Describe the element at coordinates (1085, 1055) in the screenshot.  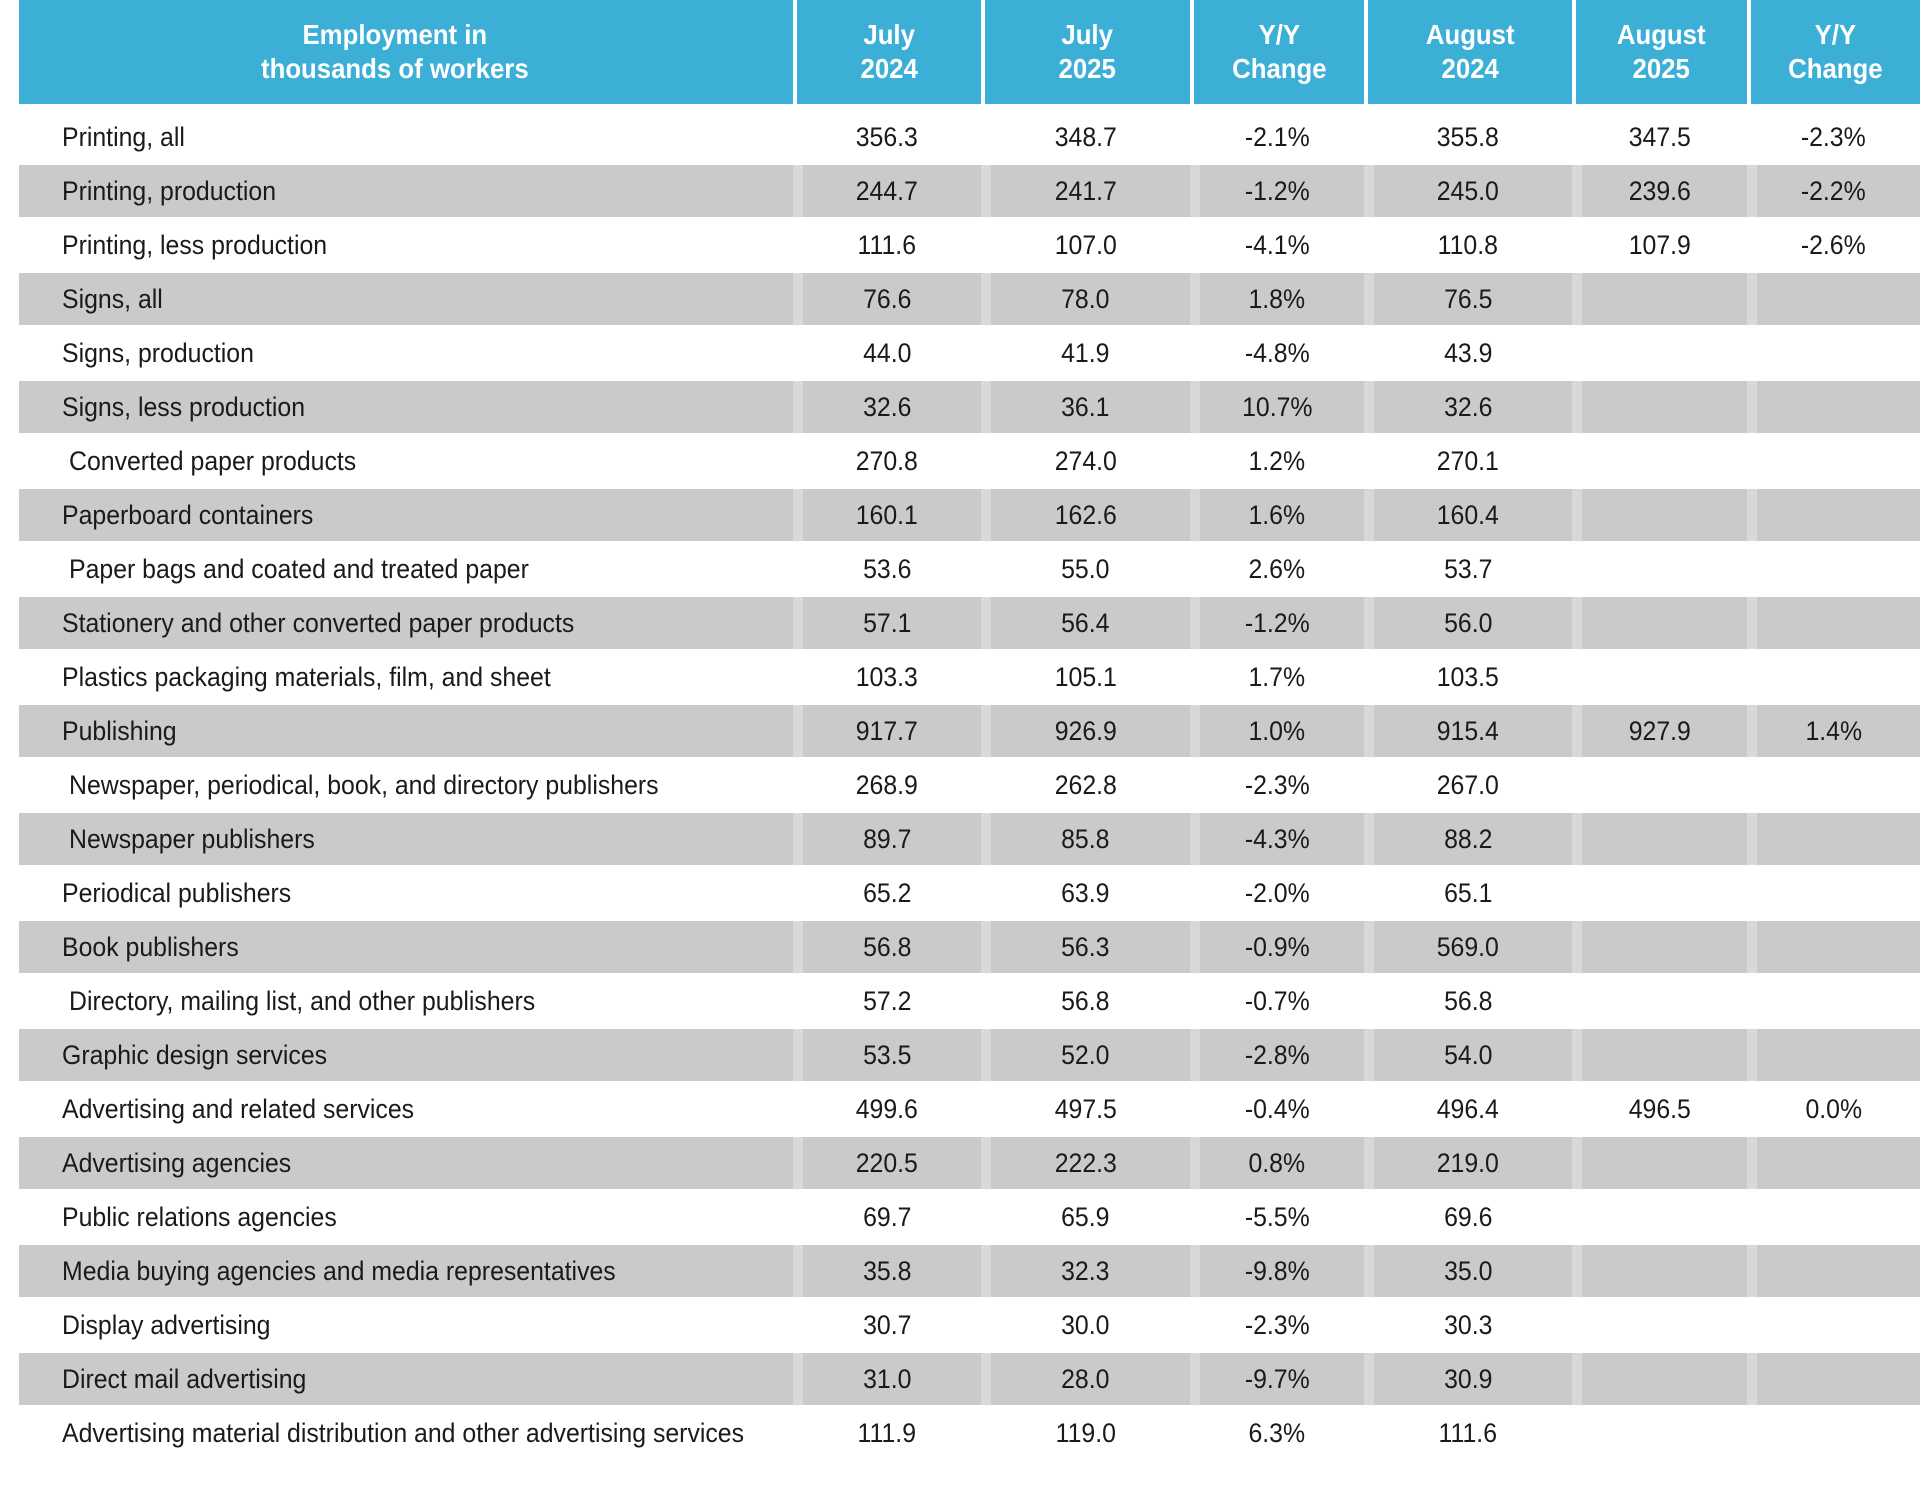
I see `cell-july-2025: 52.0` at that location.